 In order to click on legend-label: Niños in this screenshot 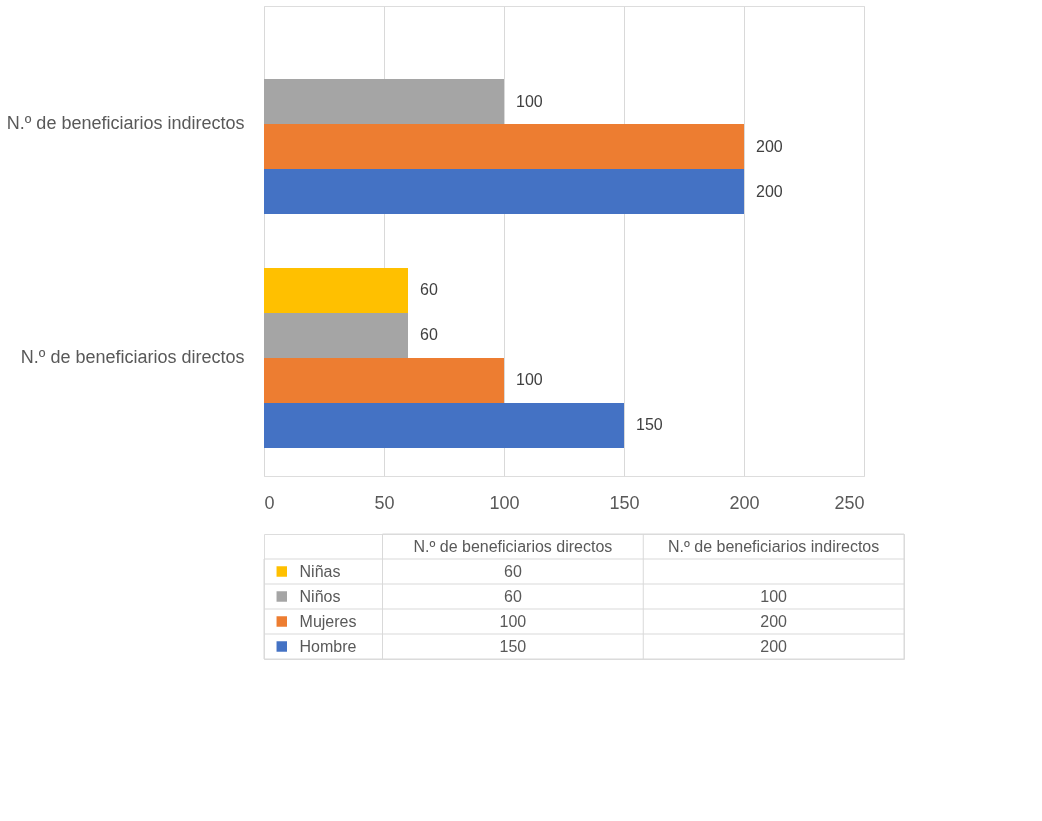, I will do `click(320, 596)`.